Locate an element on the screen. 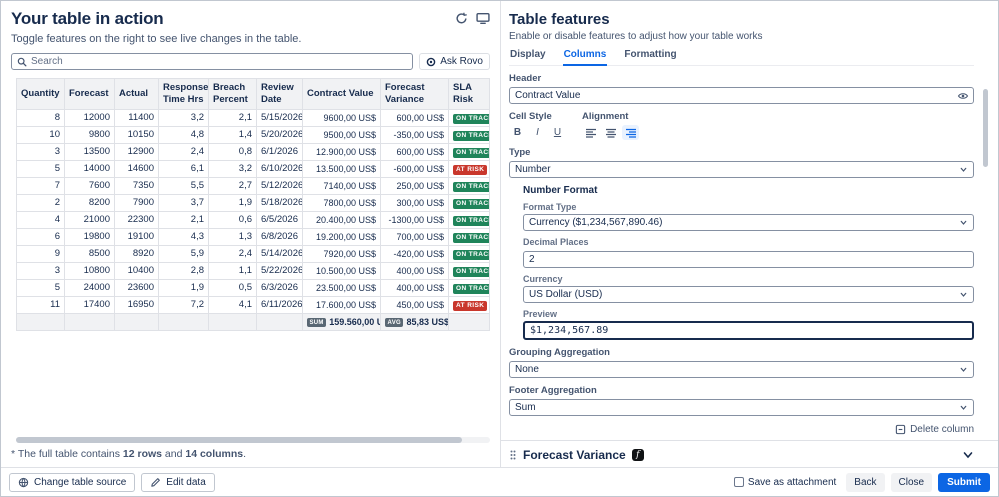 The width and height of the screenshot is (999, 497). change-table-source-button: Change table source is located at coordinates (72, 482).